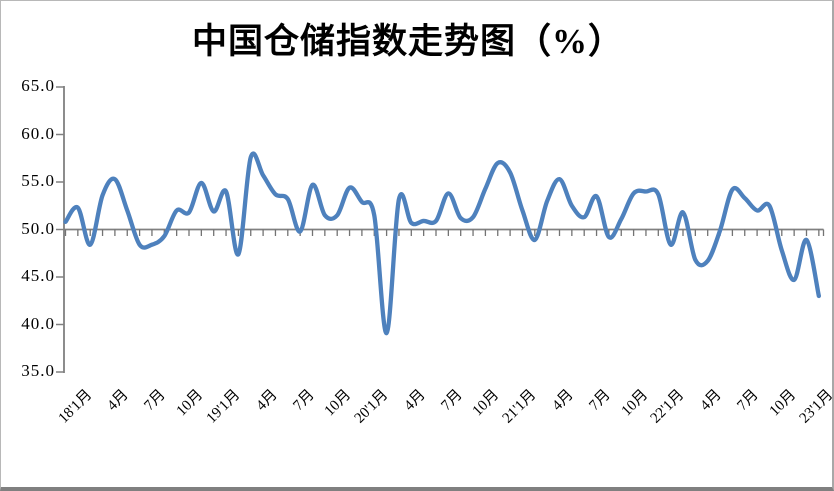  I want to click on y-axis-label: 60.0, so click(38, 133).